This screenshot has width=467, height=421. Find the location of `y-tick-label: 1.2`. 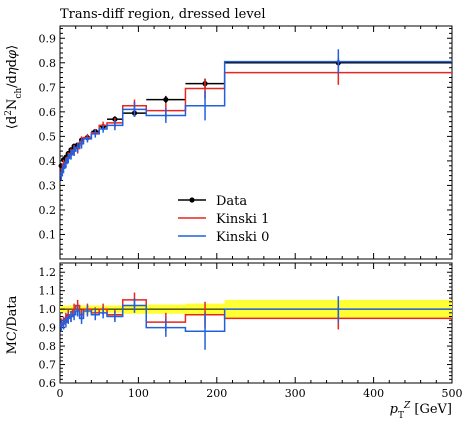

y-tick-label: 1.2 is located at coordinates (48, 272).